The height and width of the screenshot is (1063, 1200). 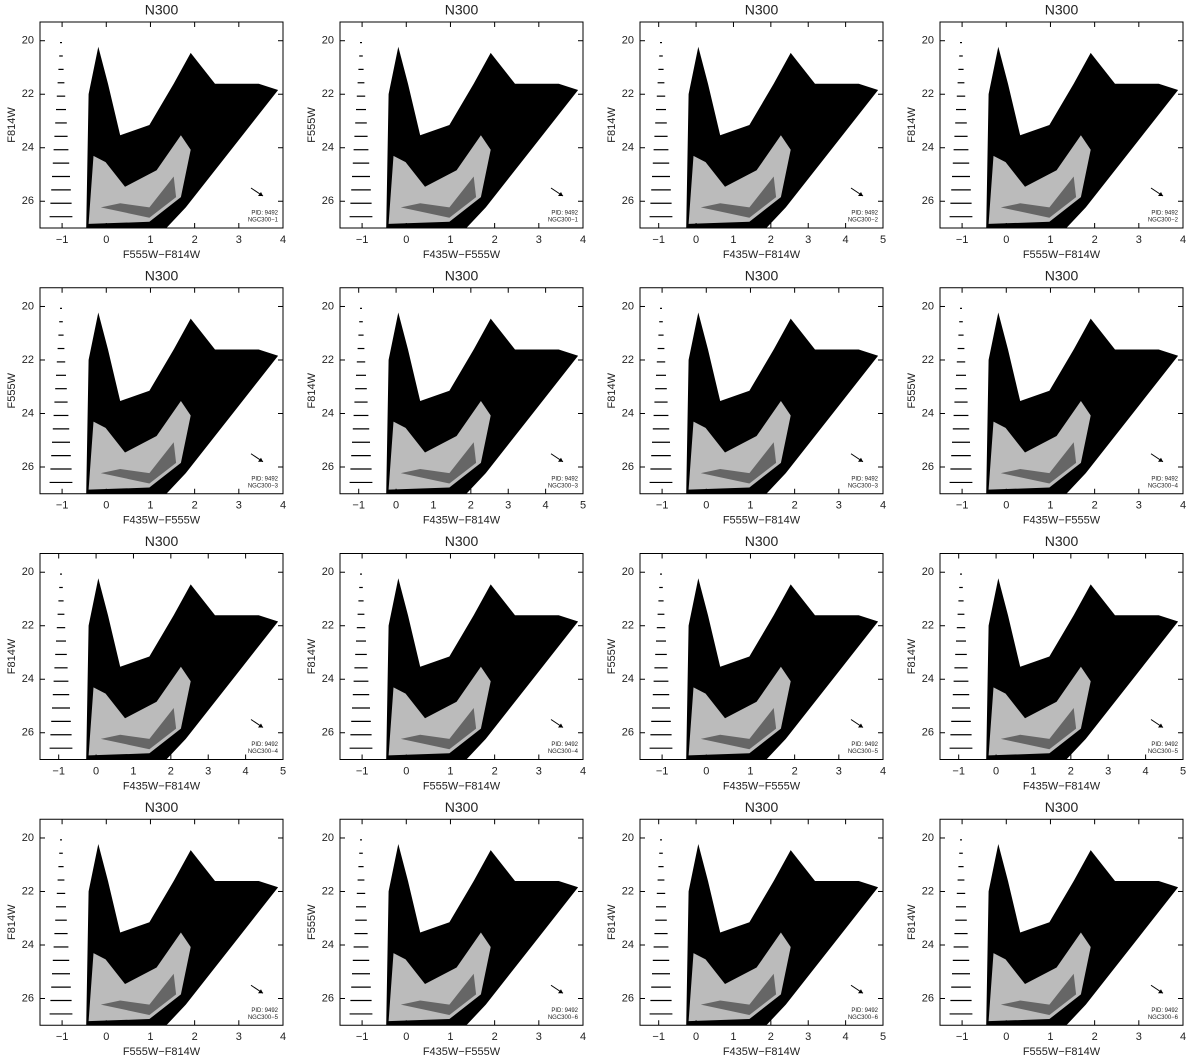 What do you see at coordinates (883, 1037) in the screenshot?
I see `x-tick-label: 5` at bounding box center [883, 1037].